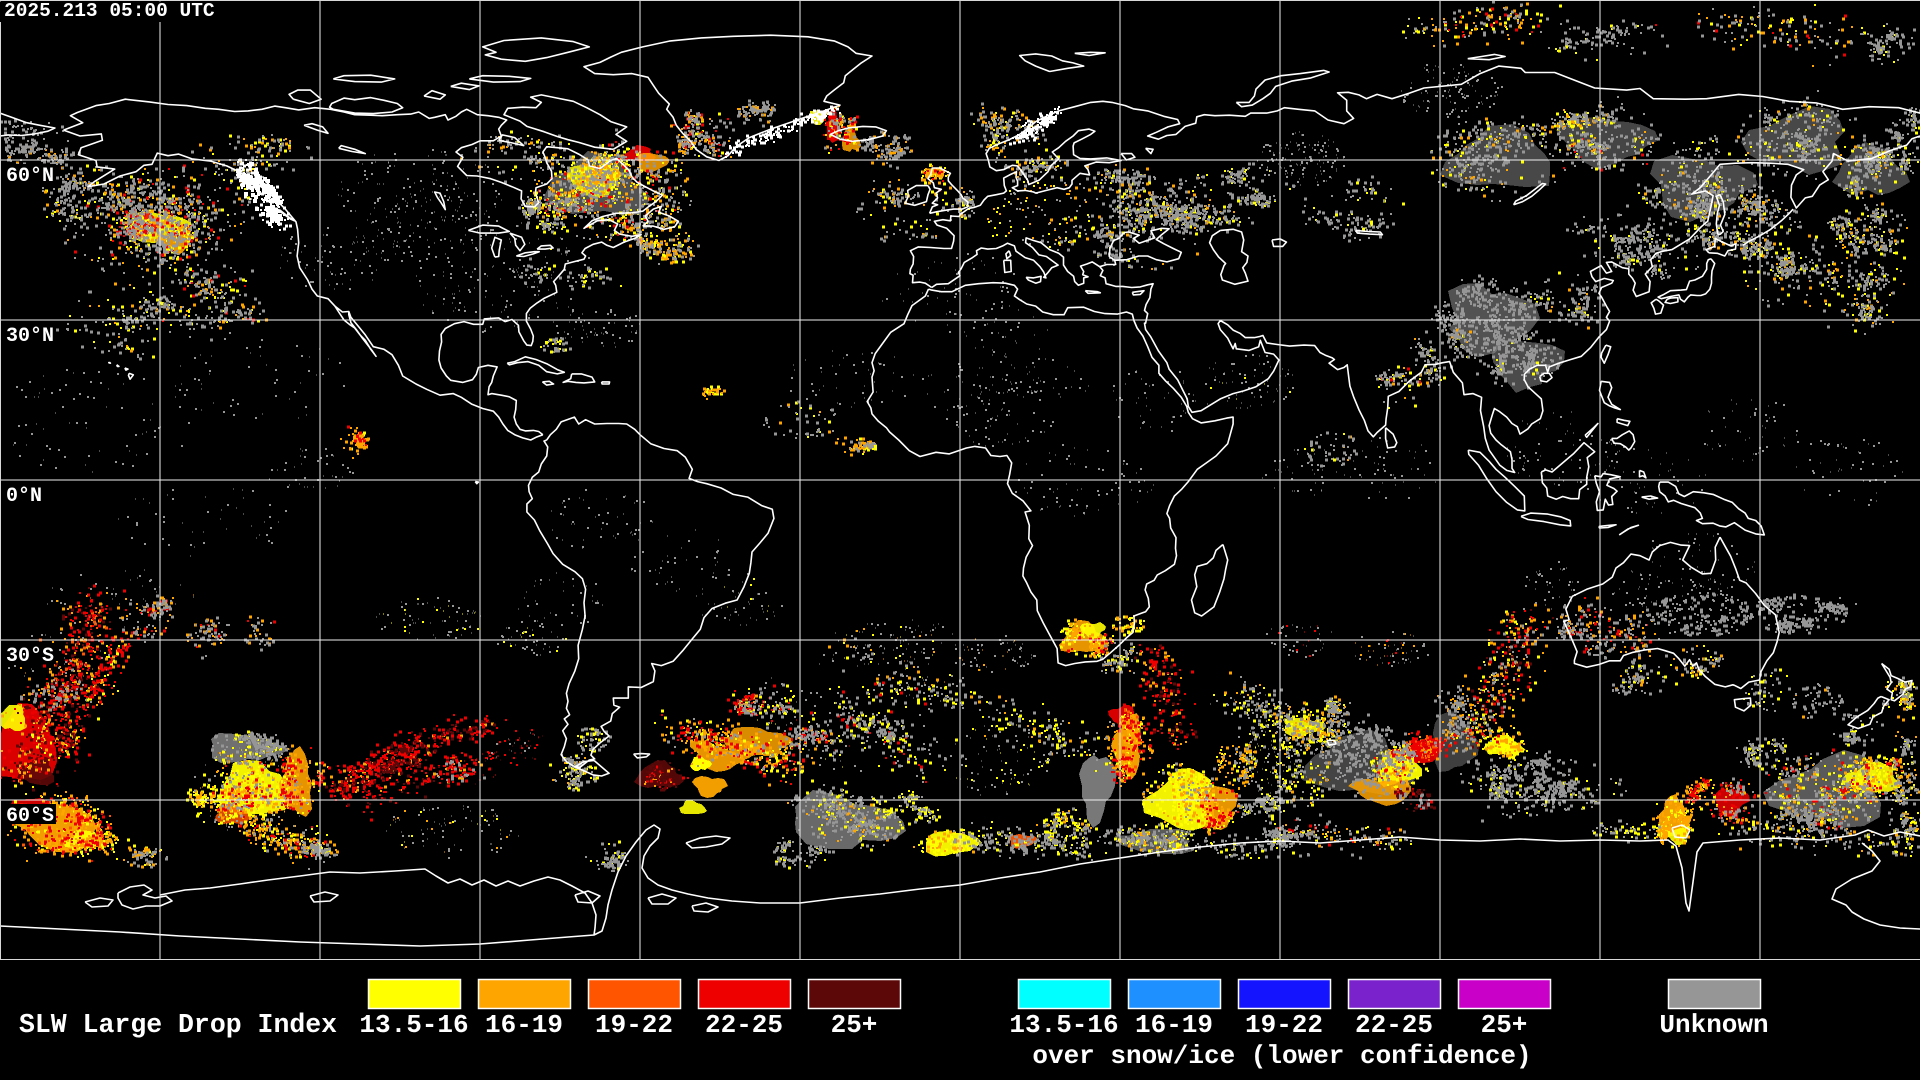 This screenshot has width=1920, height=1080. Describe the element at coordinates (24, 496) in the screenshot. I see `svg-text: 0°N` at that location.